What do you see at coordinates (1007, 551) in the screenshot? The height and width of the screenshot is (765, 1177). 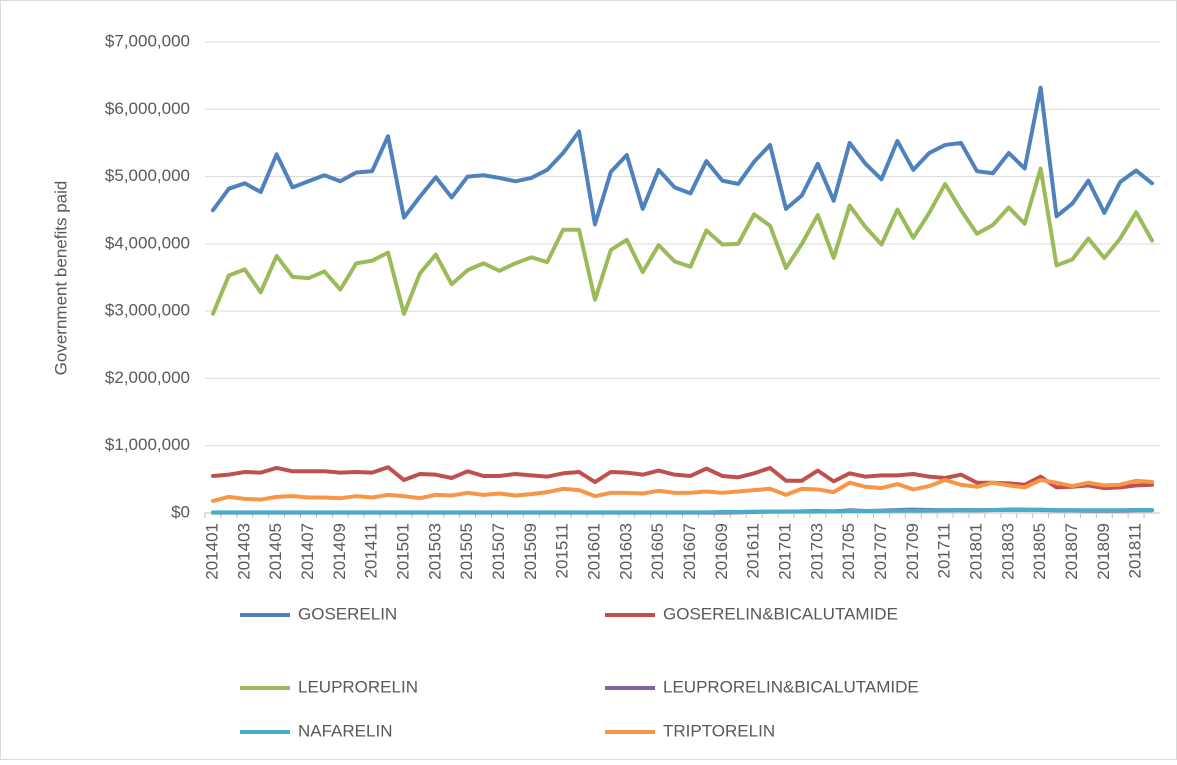 I see `x-tick-label: 201803` at bounding box center [1007, 551].